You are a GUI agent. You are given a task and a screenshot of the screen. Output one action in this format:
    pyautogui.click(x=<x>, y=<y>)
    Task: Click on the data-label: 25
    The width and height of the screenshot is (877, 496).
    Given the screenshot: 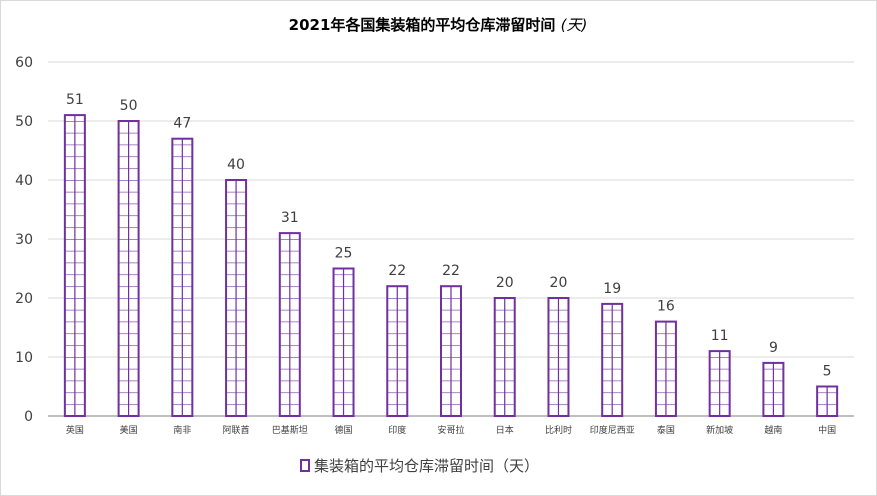 What is the action you would take?
    pyautogui.click(x=344, y=254)
    